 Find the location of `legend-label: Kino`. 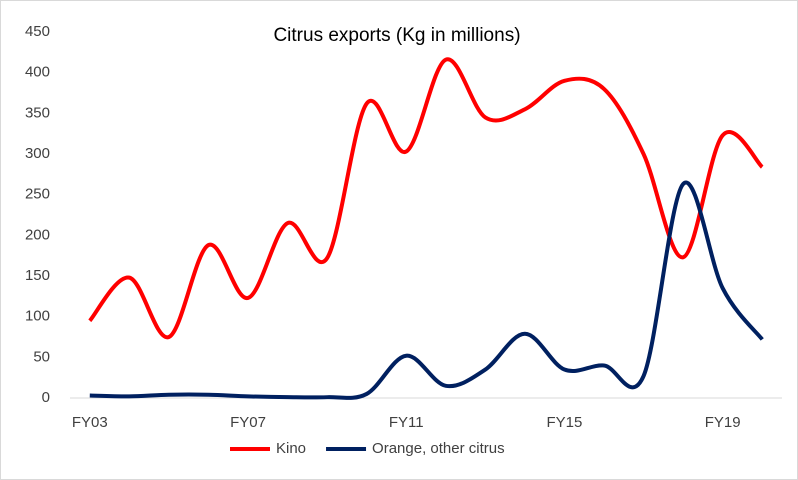

legend-label: Kino is located at coordinates (291, 448).